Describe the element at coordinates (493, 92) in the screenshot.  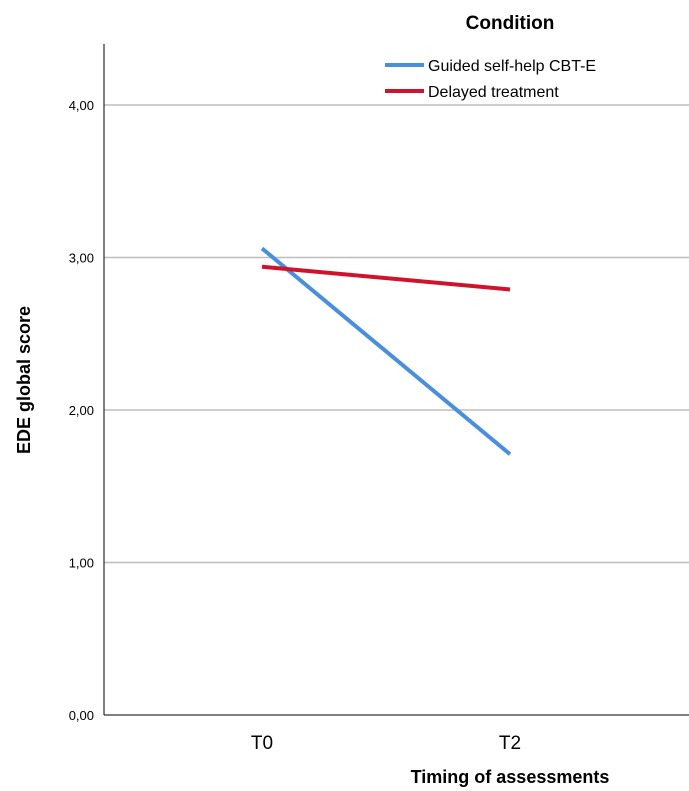
I see `legend-label: Delayed treatment` at that location.